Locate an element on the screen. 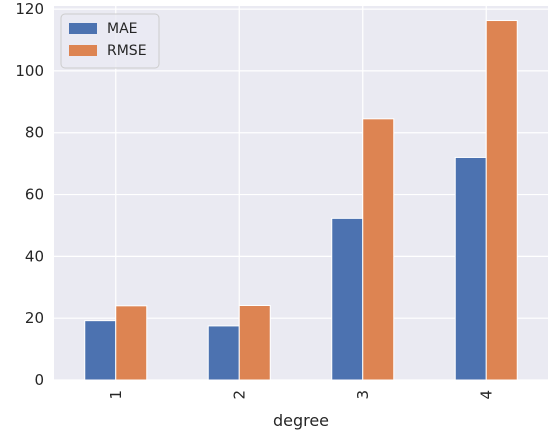 The width and height of the screenshot is (558, 436). y-tick-label: 120 is located at coordinates (29, 9).